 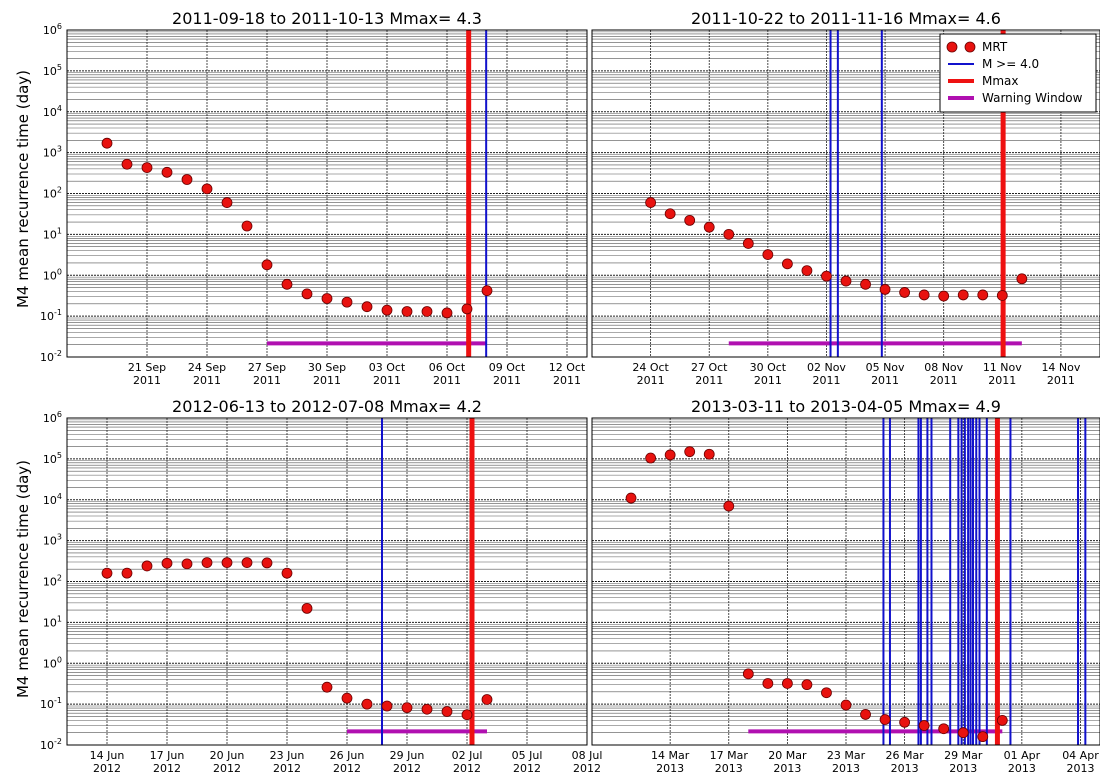 I want to click on y-tick-label: 10³, so click(x=52, y=152).